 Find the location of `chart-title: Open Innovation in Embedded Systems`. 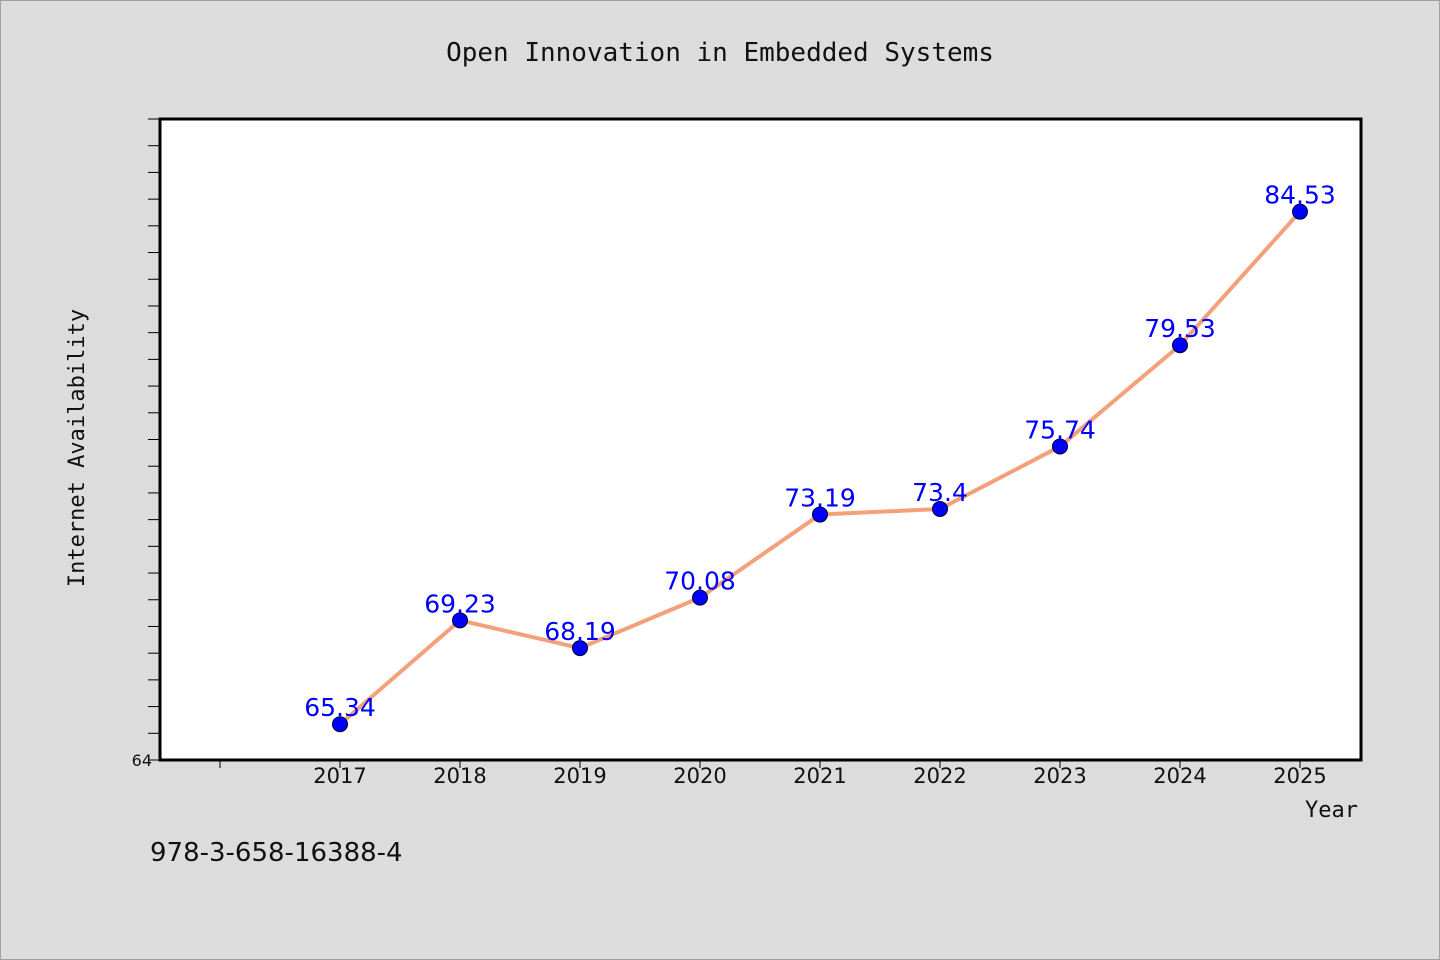

chart-title: Open Innovation in Embedded Systems is located at coordinates (720, 53).